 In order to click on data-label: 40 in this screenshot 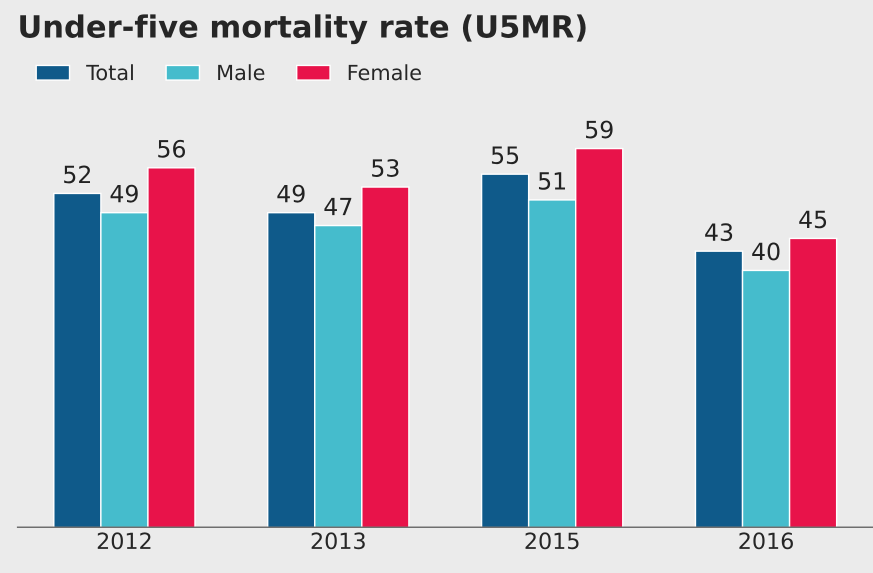, I will do `click(766, 251)`.